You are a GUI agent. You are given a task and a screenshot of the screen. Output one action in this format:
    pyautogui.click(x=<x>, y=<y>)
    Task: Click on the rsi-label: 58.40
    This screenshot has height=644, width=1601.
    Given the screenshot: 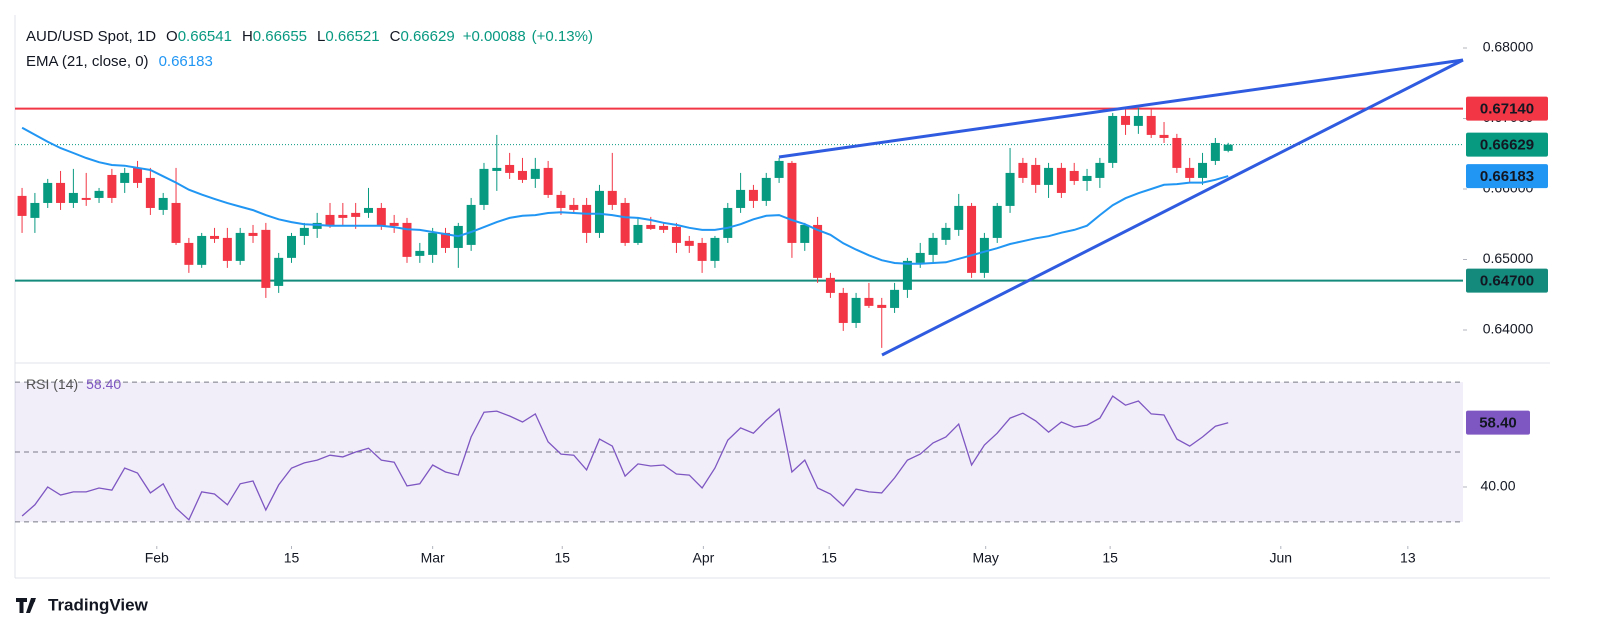 What is the action you would take?
    pyautogui.click(x=1498, y=423)
    